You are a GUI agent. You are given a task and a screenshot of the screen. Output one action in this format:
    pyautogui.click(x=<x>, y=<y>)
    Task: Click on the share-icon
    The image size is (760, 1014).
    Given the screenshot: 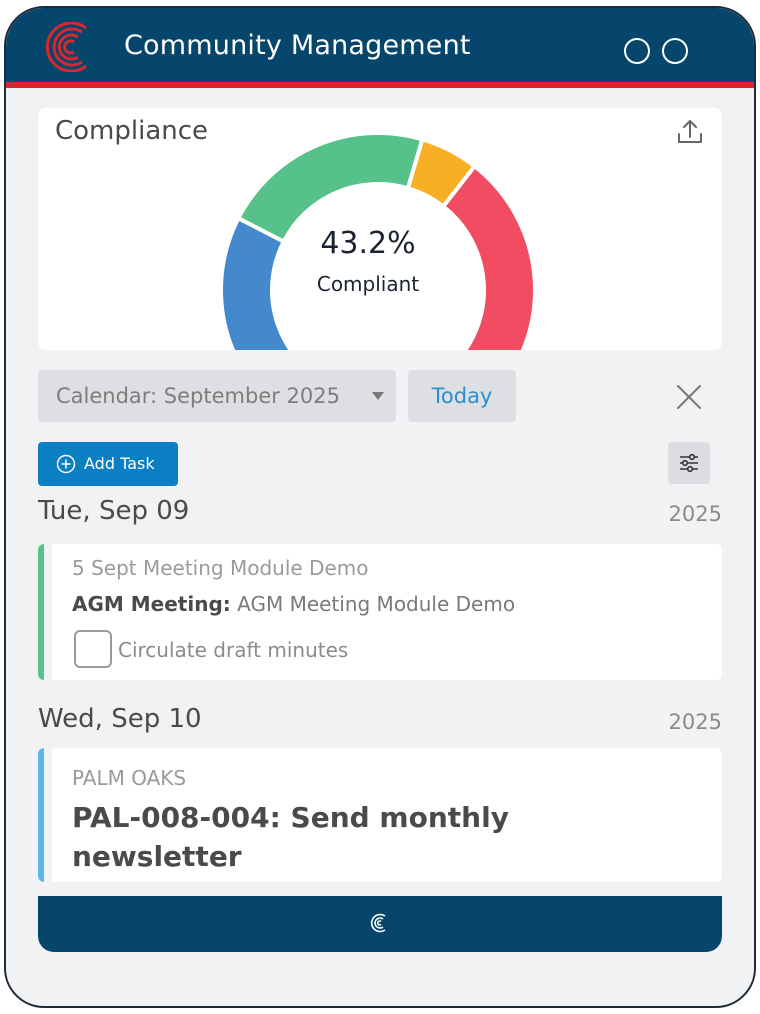 What is the action you would take?
    pyautogui.click(x=690, y=132)
    